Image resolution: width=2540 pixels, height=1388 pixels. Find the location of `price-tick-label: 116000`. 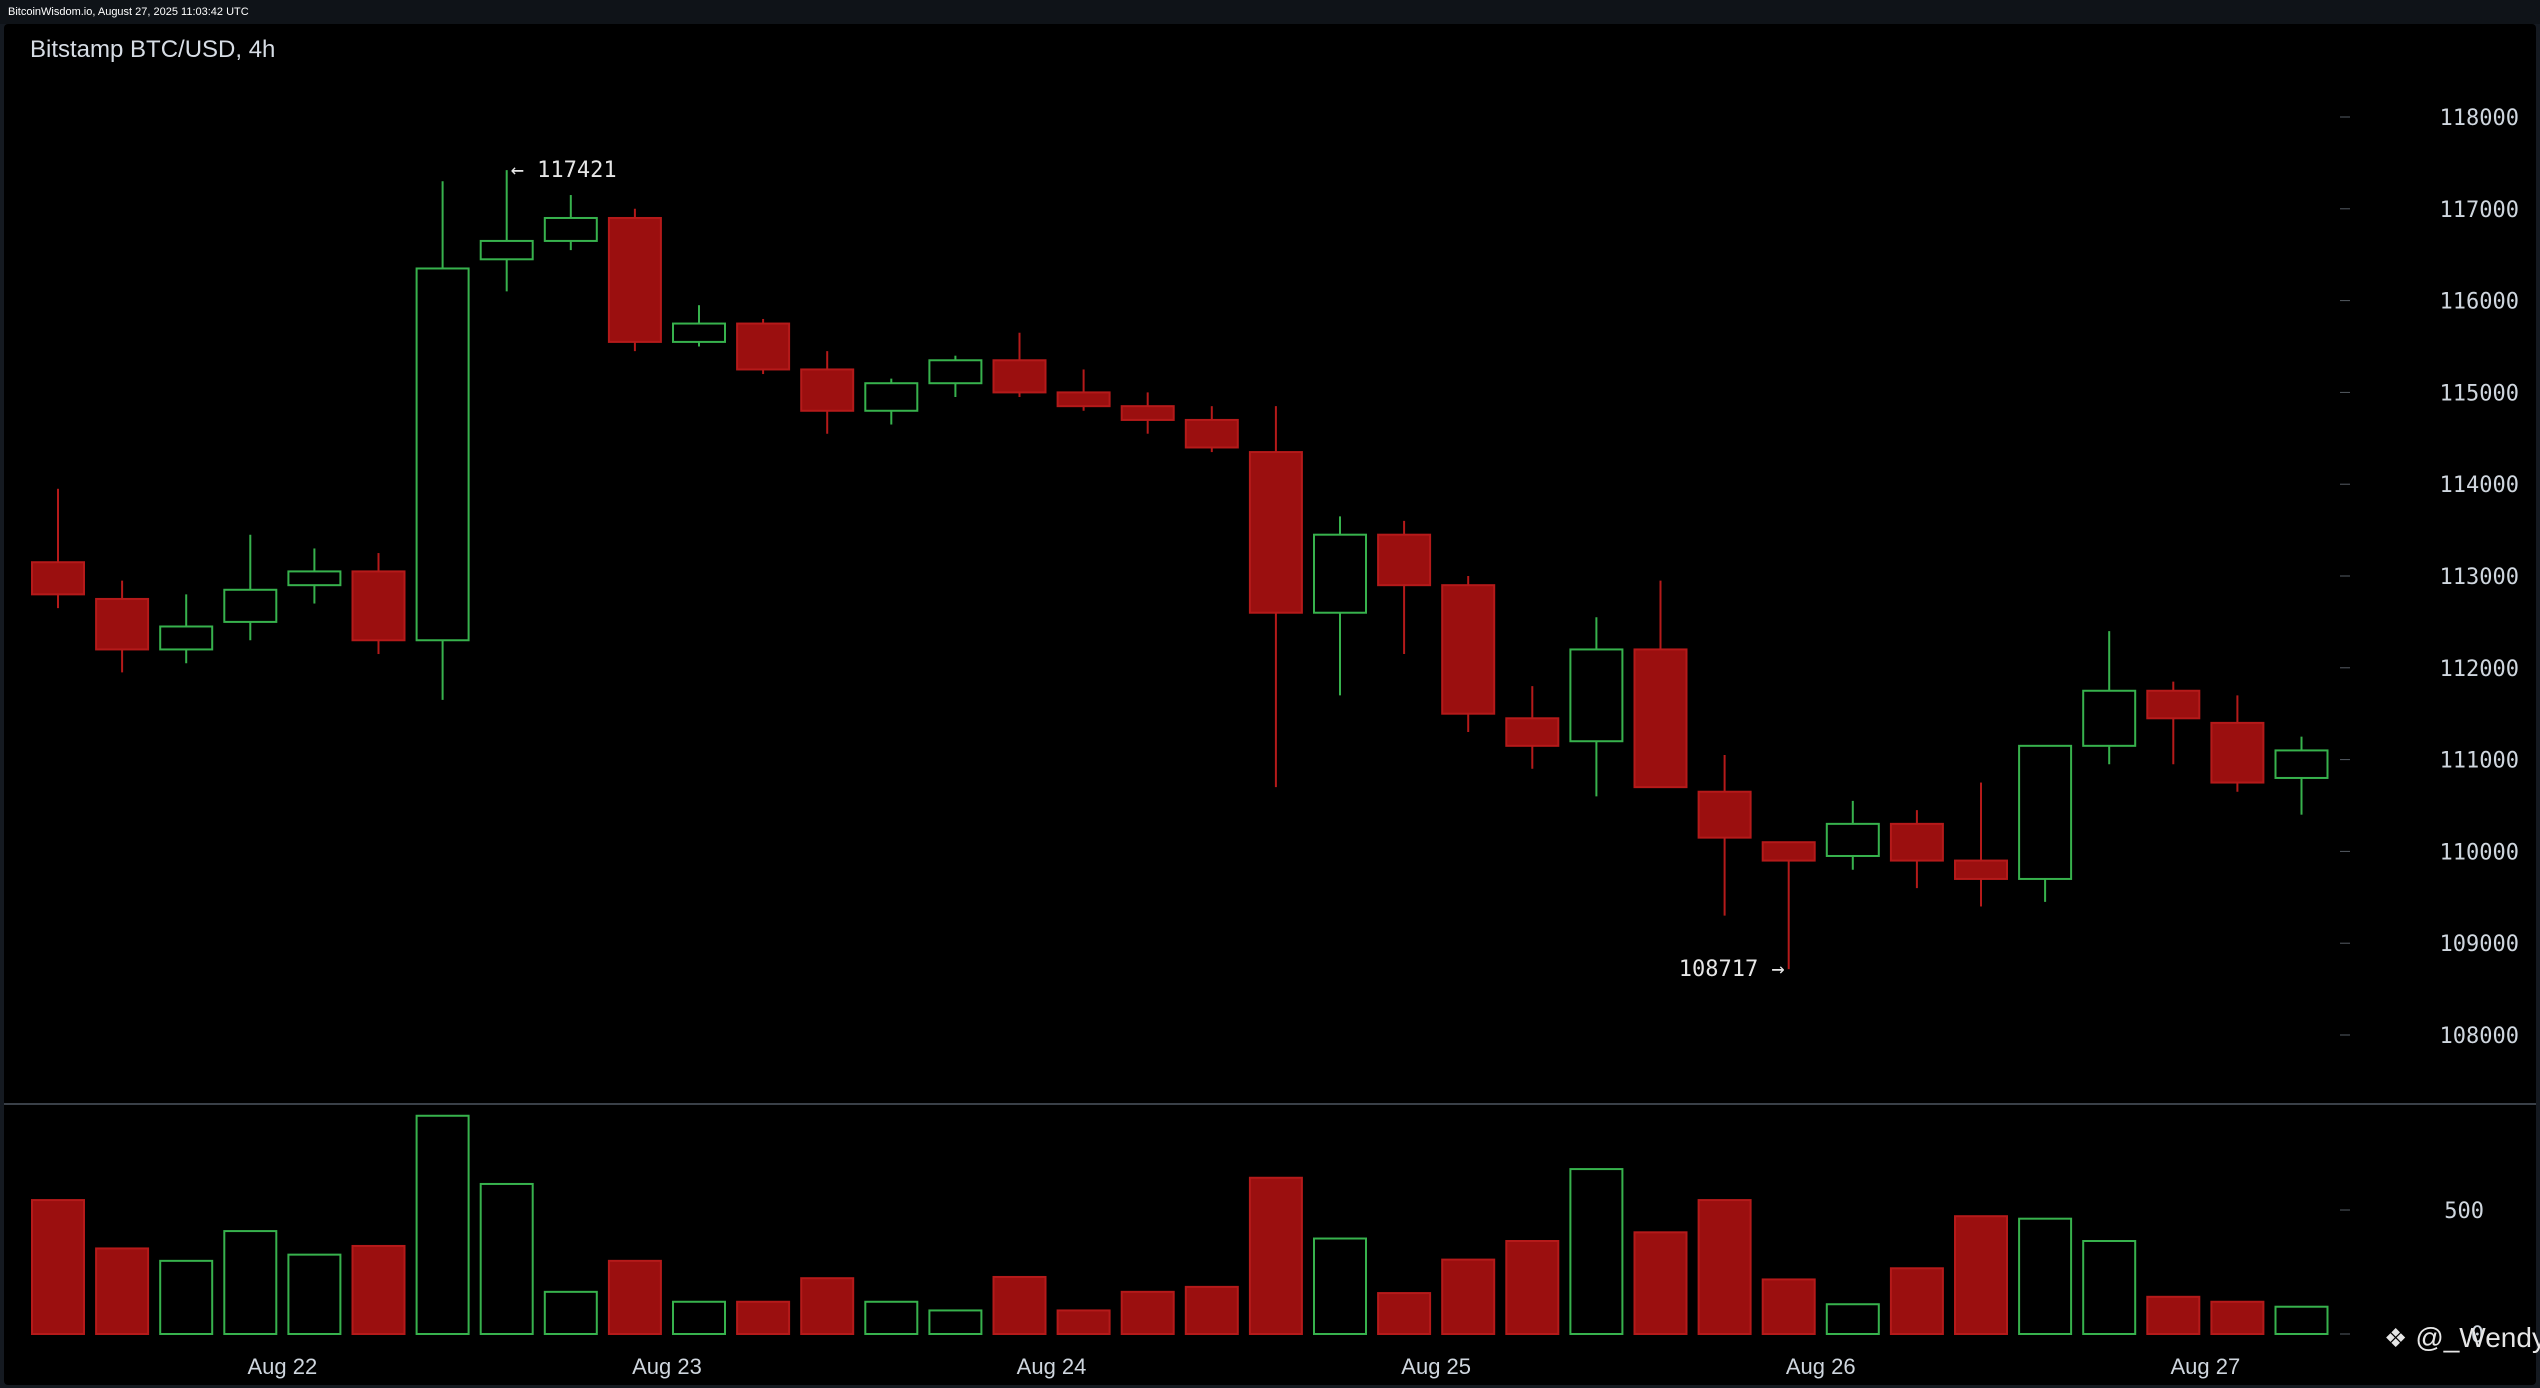

price-tick-label: 116000 is located at coordinates (2479, 302).